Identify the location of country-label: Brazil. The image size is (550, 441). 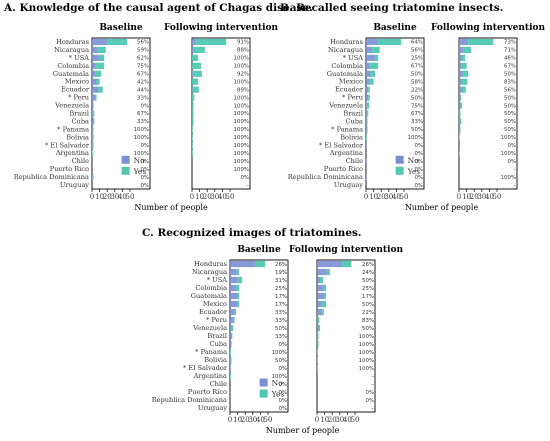
(79, 113).